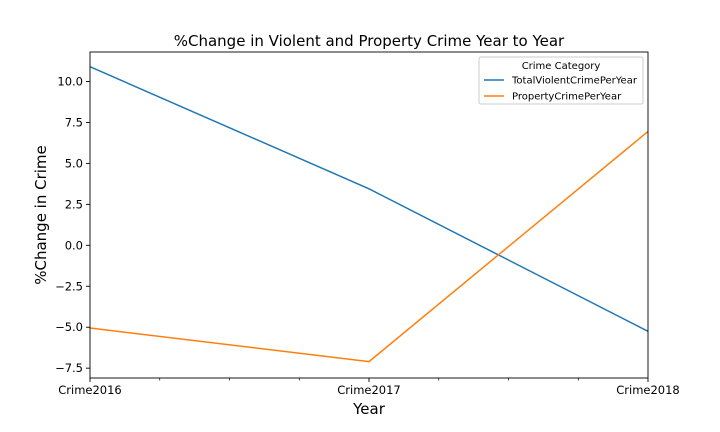 The height and width of the screenshot is (432, 720). What do you see at coordinates (574, 81) in the screenshot?
I see `legend-label-0: TotalViolentCrimePerYear` at bounding box center [574, 81].